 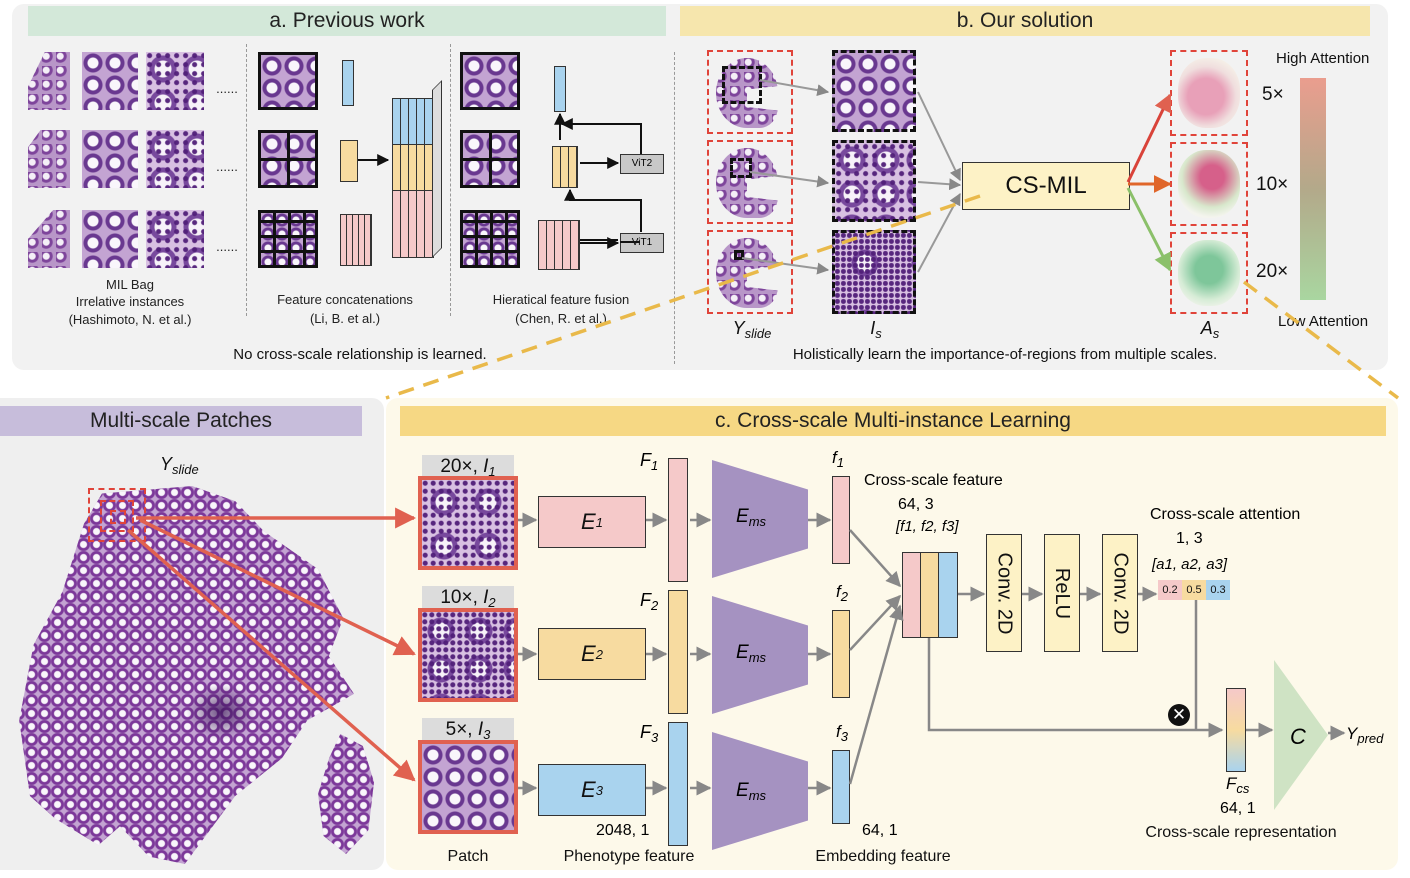 I want to click on y-slide-left-label: Yslide, so click(x=179, y=465).